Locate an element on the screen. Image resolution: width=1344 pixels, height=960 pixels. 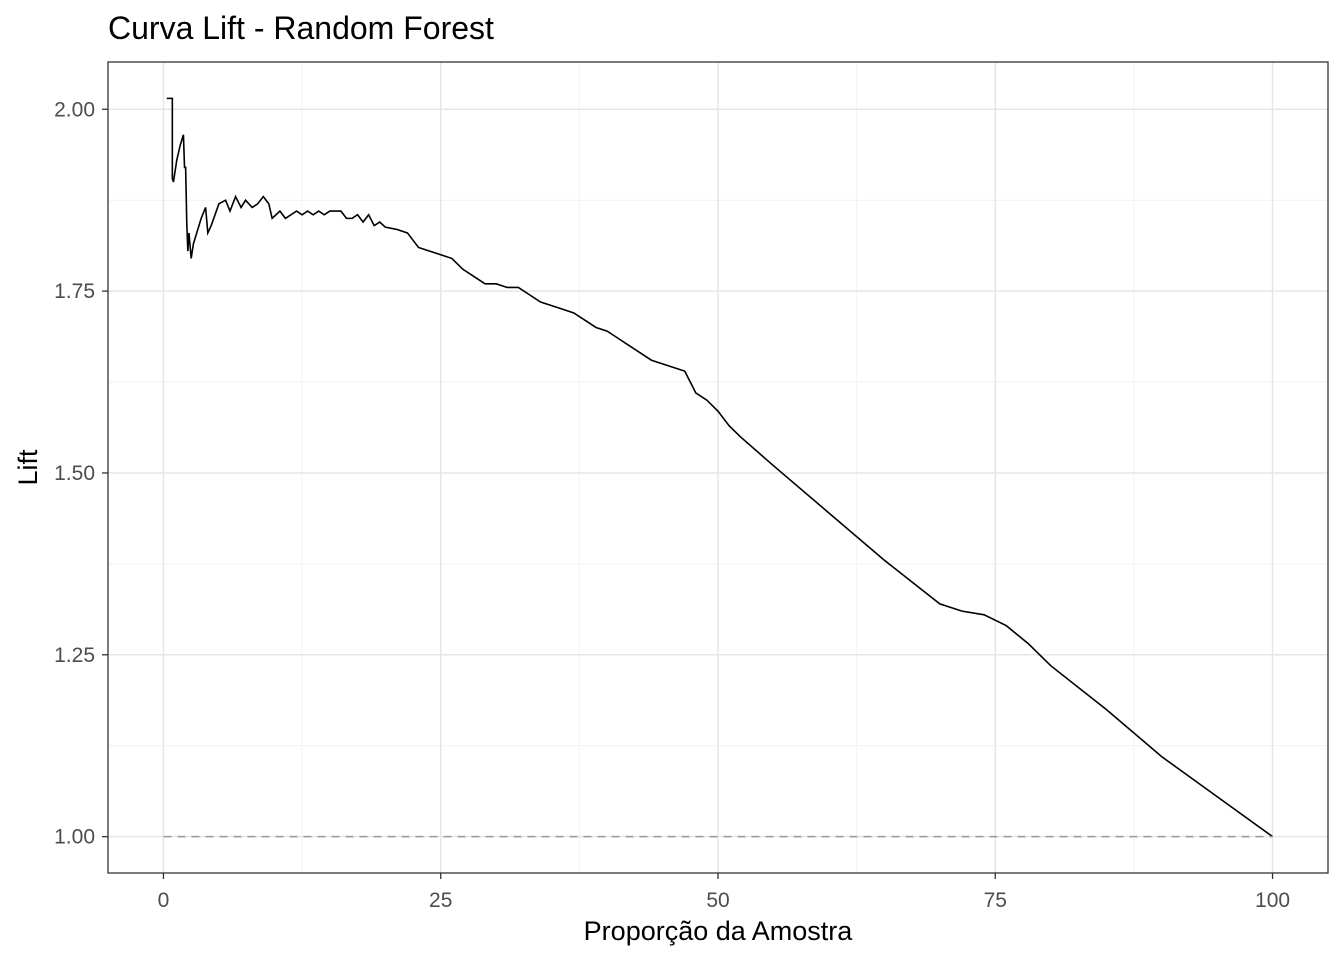
x-tick-label: 75 is located at coordinates (995, 900).